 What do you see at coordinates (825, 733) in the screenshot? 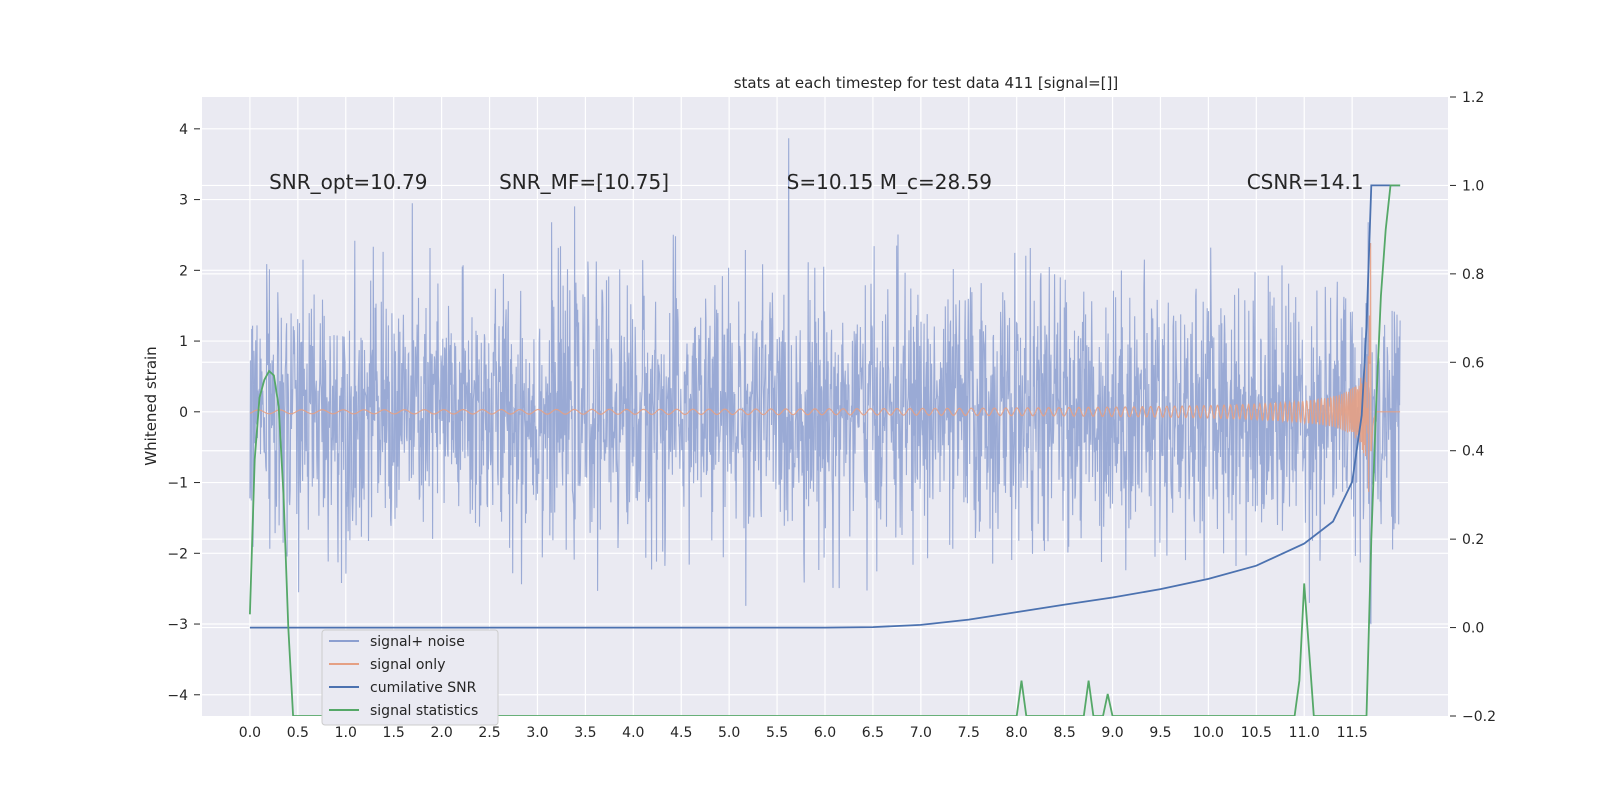
I see `x-tick-label: 6.0` at bounding box center [825, 733].